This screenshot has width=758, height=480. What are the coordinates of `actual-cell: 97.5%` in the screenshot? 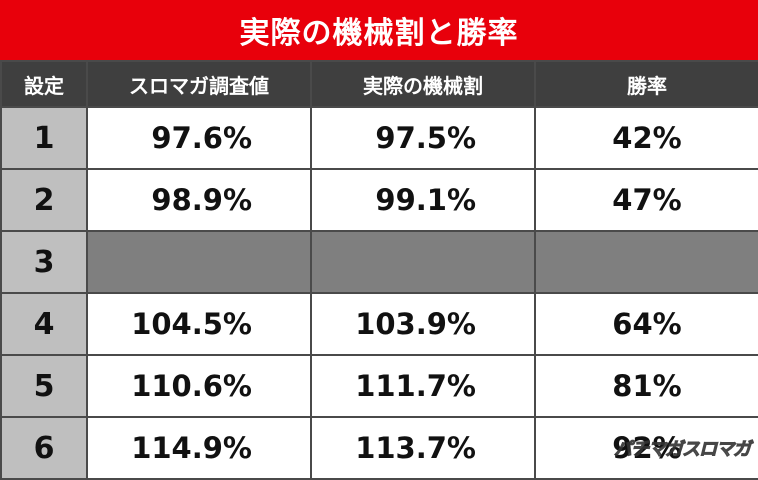 It's located at (423, 138).